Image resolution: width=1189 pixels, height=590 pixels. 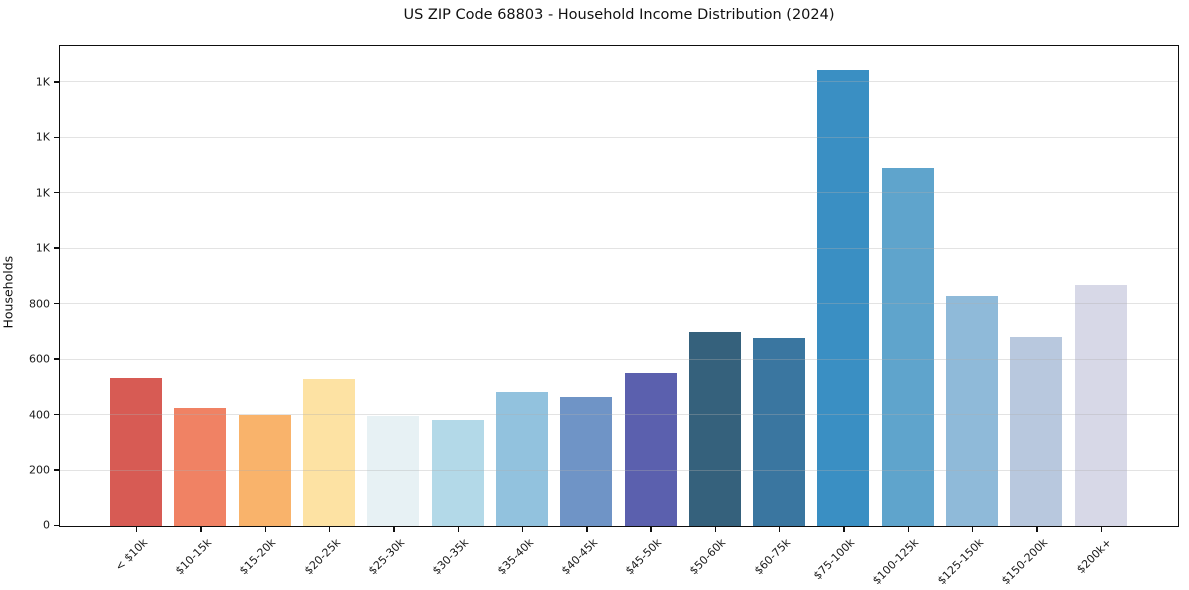 I want to click on x-tick-label: $45-50k, so click(x=644, y=557).